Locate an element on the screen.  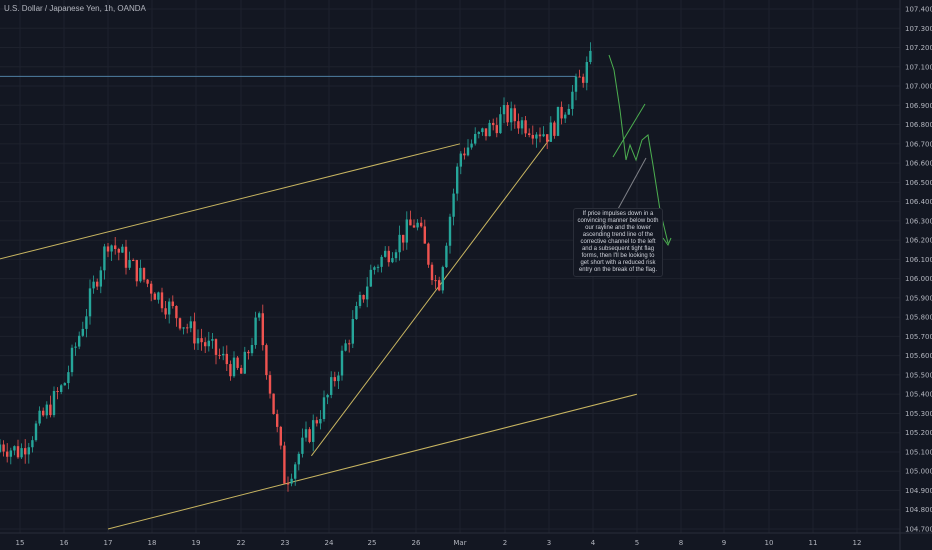
flag-line is located at coordinates (629, 130).